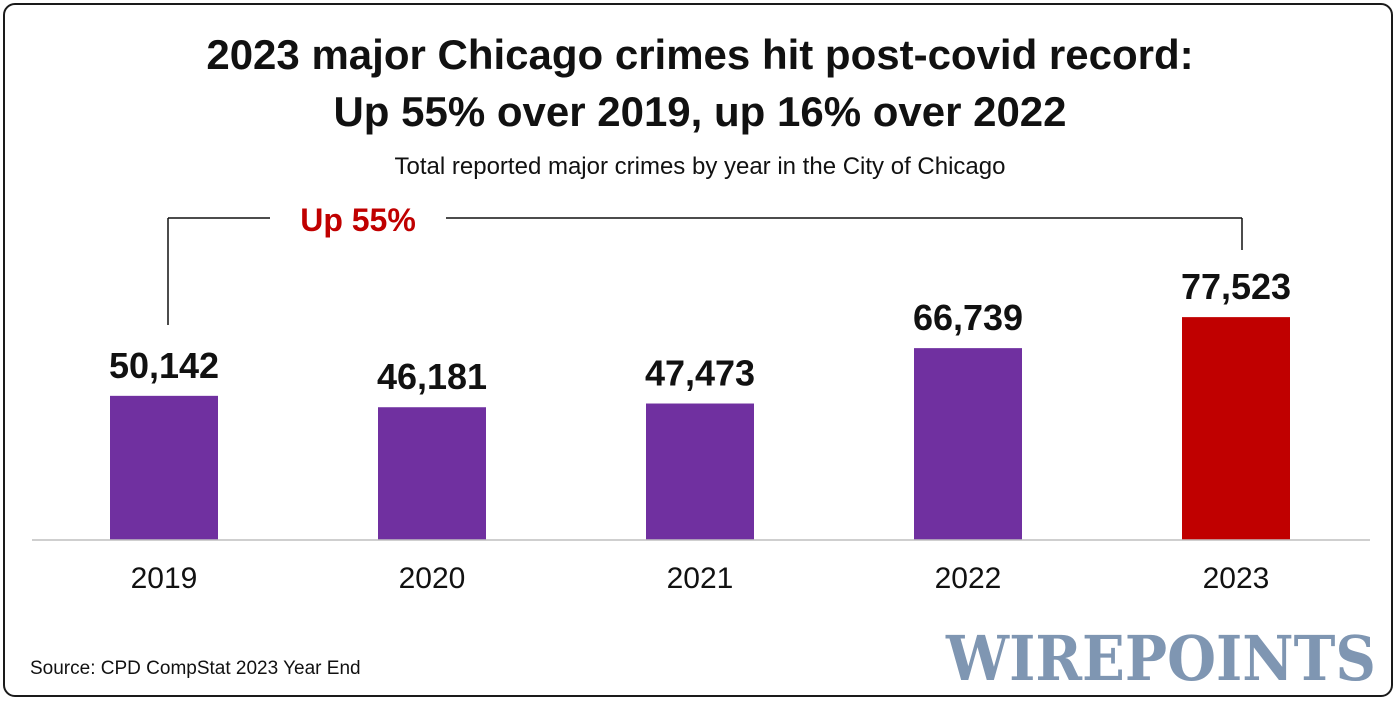 The width and height of the screenshot is (1400, 704). Describe the element at coordinates (1236, 578) in the screenshot. I see `x-tick-label-2023: 2023` at that location.